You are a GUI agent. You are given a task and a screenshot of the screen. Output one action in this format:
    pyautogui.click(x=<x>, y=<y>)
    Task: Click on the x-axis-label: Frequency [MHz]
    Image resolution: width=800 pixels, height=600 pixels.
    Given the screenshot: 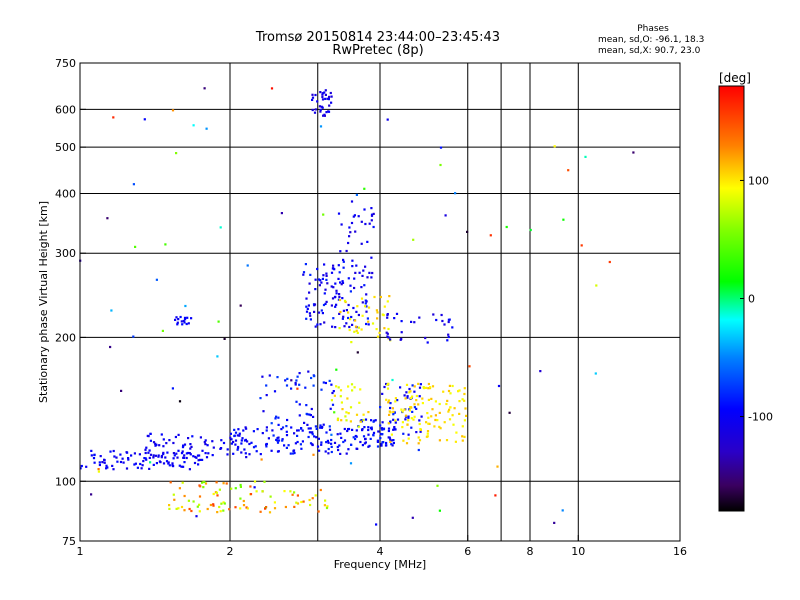 What is the action you would take?
    pyautogui.click(x=380, y=564)
    